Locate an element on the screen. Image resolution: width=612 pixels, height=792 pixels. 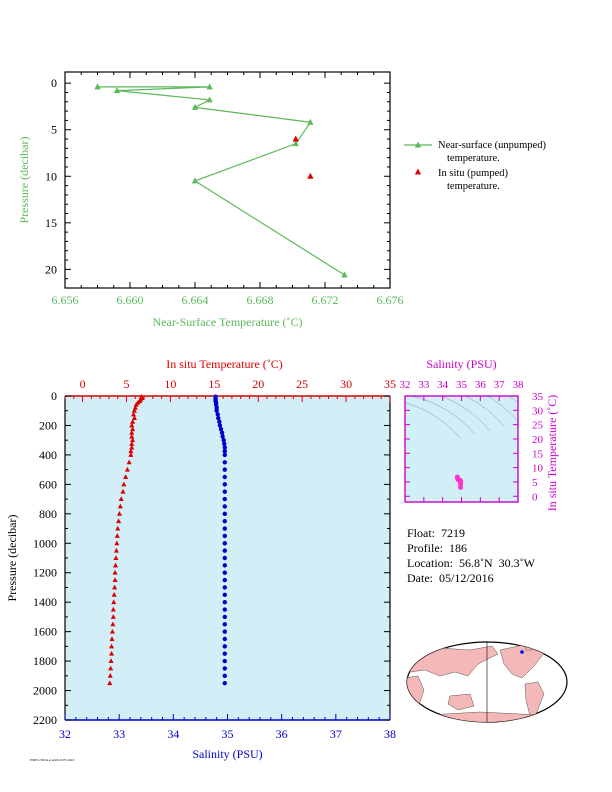
ts-ytick-label: 10 is located at coordinates (538, 469).